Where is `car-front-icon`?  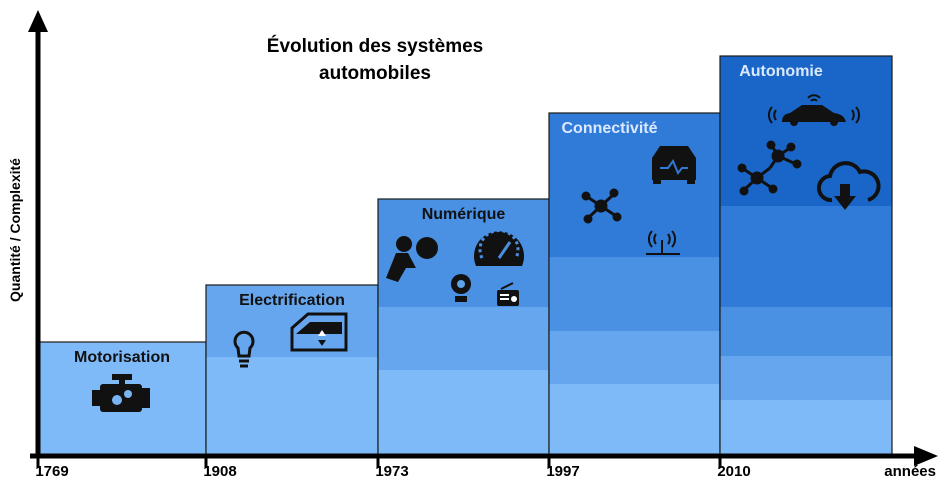
car-front-icon is located at coordinates (674, 165).